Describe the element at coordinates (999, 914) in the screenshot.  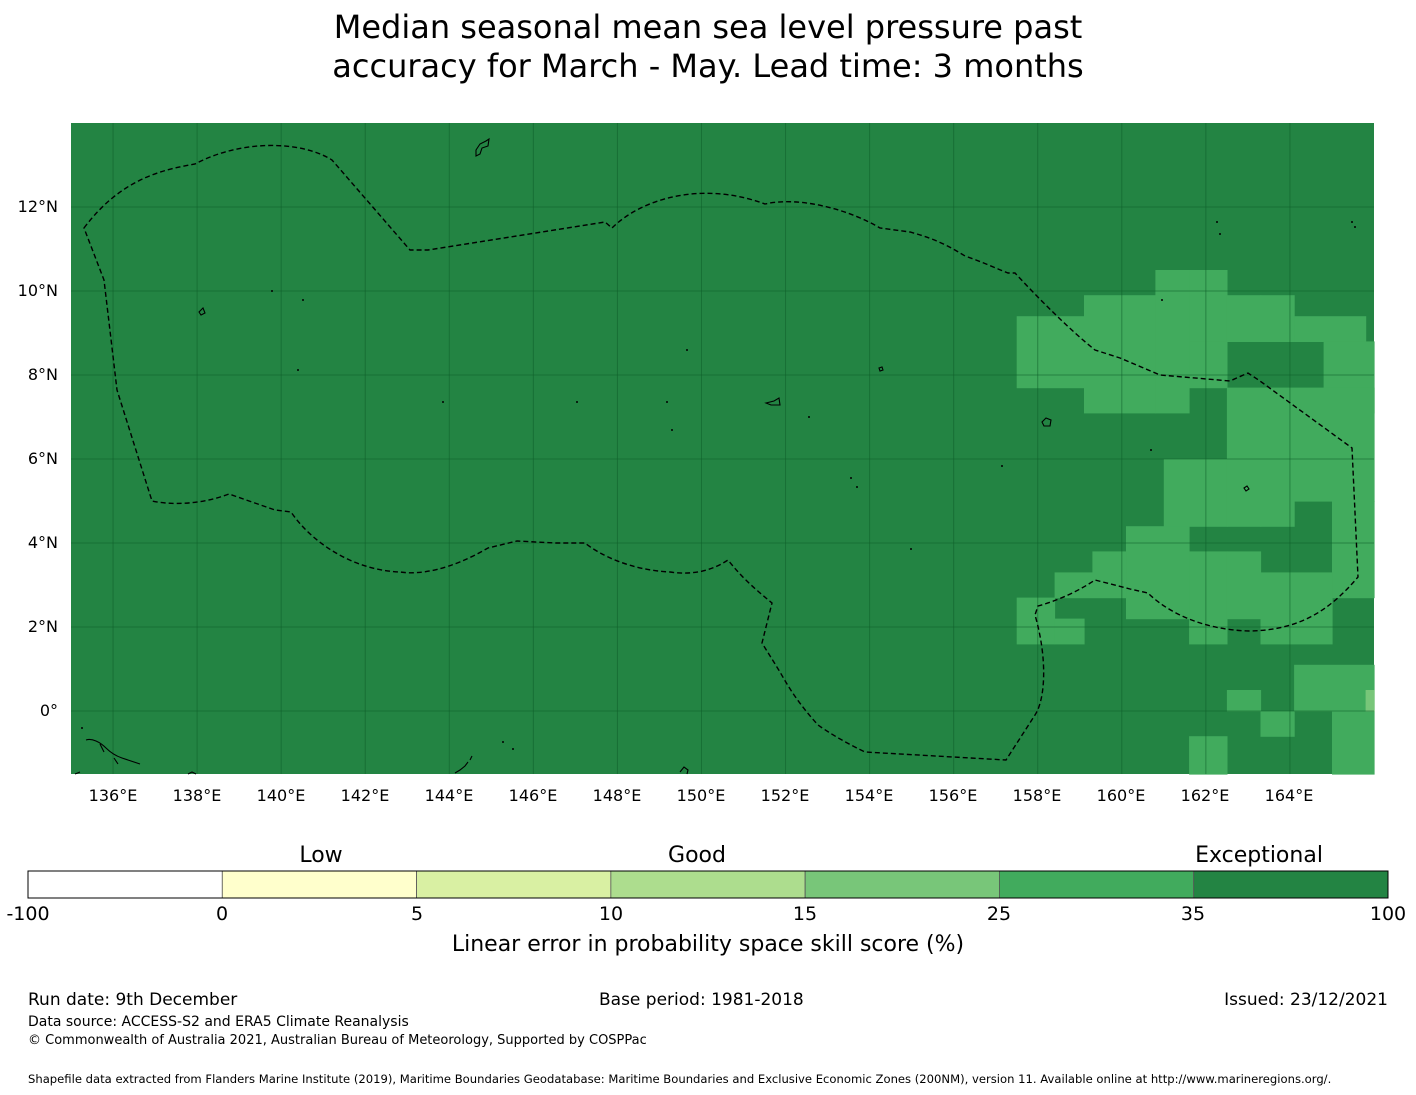
I see `colorbar-tick: 25` at that location.